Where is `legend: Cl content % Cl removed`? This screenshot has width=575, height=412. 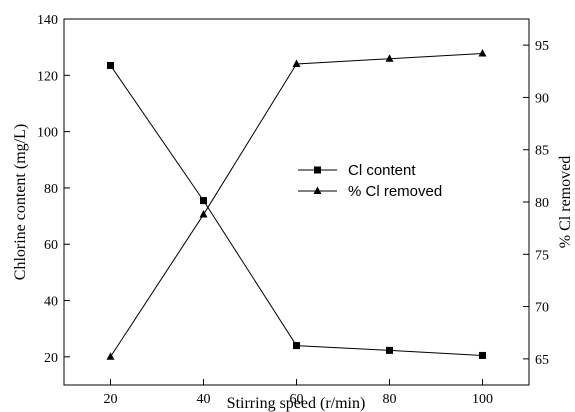
legend: Cl content % Cl removed is located at coordinates (370, 181).